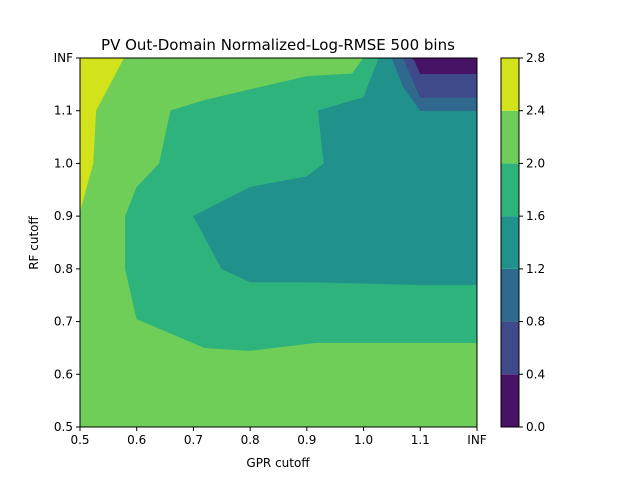 This screenshot has width=640, height=484. Describe the element at coordinates (136, 440) in the screenshot. I see `x-tick-label: 0.6` at that location.